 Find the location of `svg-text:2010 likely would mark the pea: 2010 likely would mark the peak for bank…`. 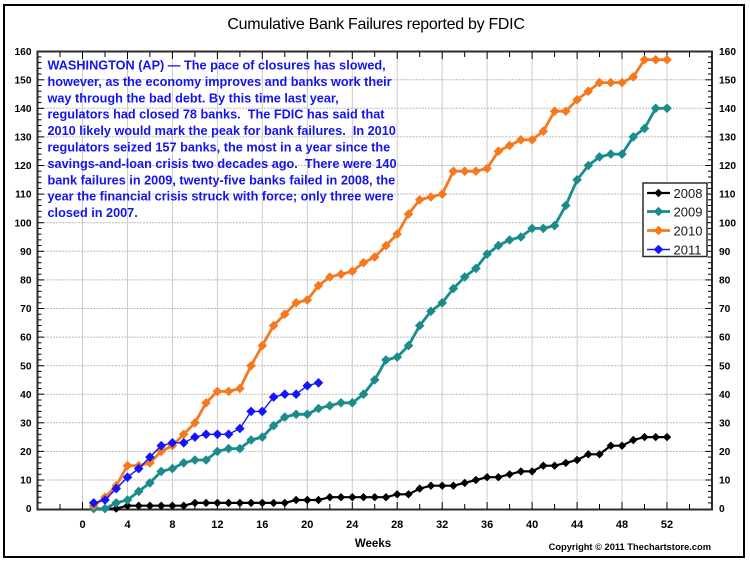

svg-text:2010 likely would mark the pea: 2010 likely would mark the peak for bank… is located at coordinates (222, 131).